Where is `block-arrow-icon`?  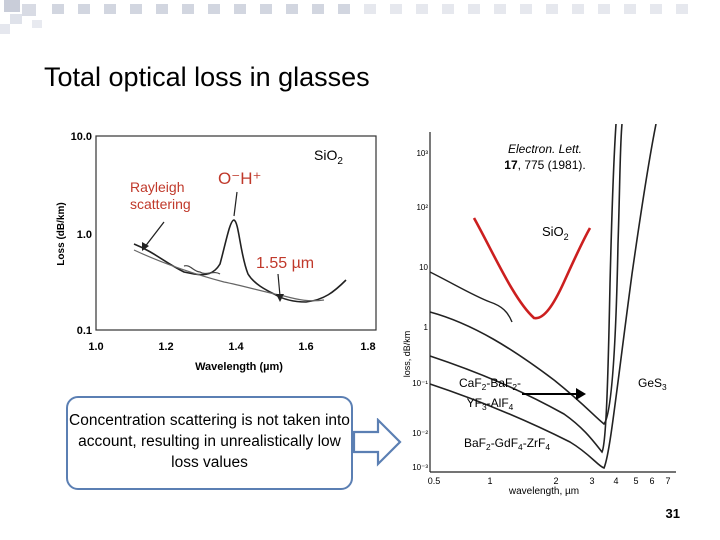 block-arrow-icon is located at coordinates (377, 442).